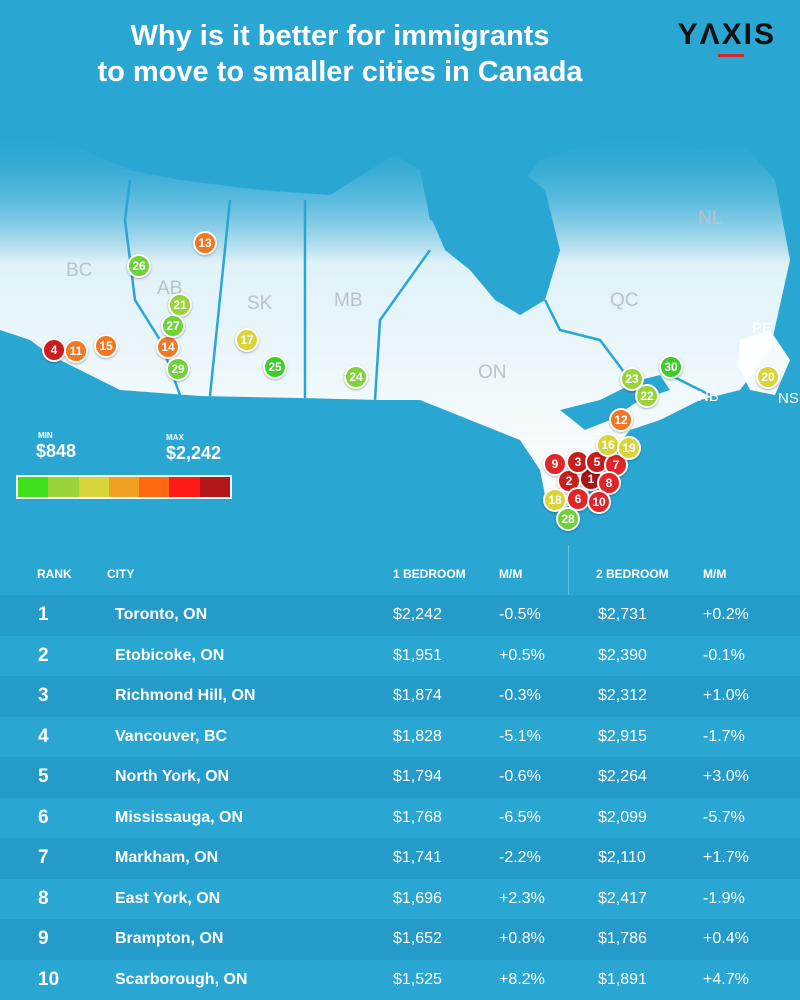 This screenshot has height=1000, width=800. What do you see at coordinates (726, 979) in the screenshot?
I see `cell-mm-2: +4.7%` at bounding box center [726, 979].